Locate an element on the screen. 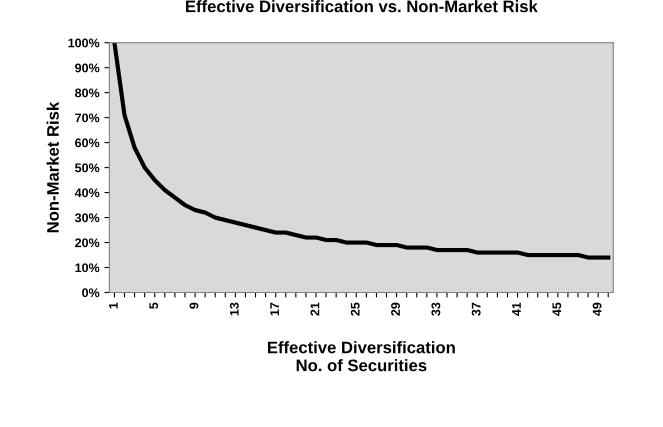 The height and width of the screenshot is (427, 663). x-tick-label: 1 is located at coordinates (113, 305).